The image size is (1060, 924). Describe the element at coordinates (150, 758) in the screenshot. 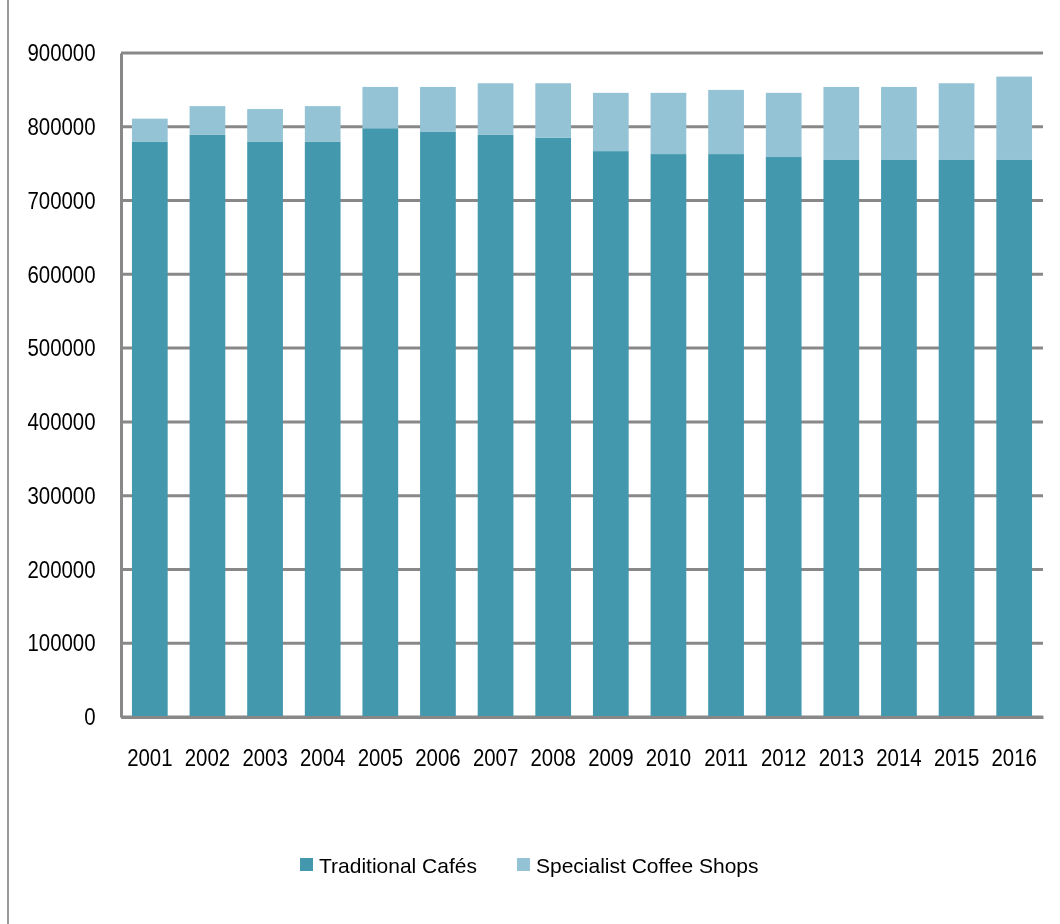

I see `x-tick-label: 2001` at that location.